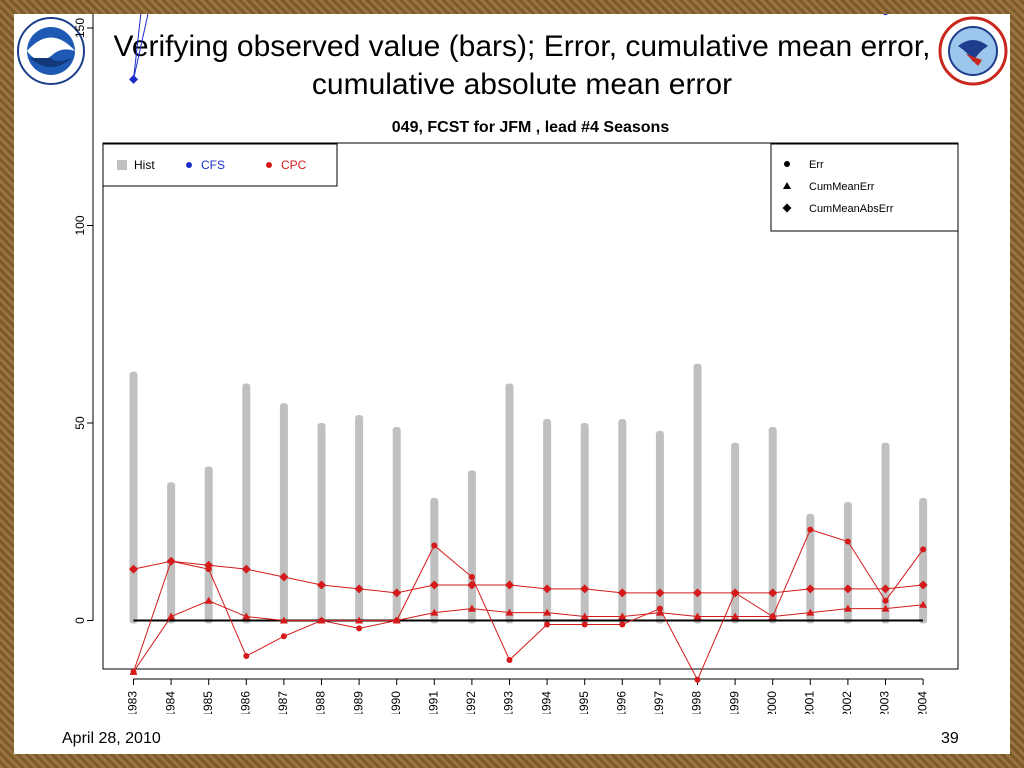 This screenshot has width=1024, height=768. What do you see at coordinates (734, 702) in the screenshot?
I see `x-tick-label: 1999` at bounding box center [734, 702].